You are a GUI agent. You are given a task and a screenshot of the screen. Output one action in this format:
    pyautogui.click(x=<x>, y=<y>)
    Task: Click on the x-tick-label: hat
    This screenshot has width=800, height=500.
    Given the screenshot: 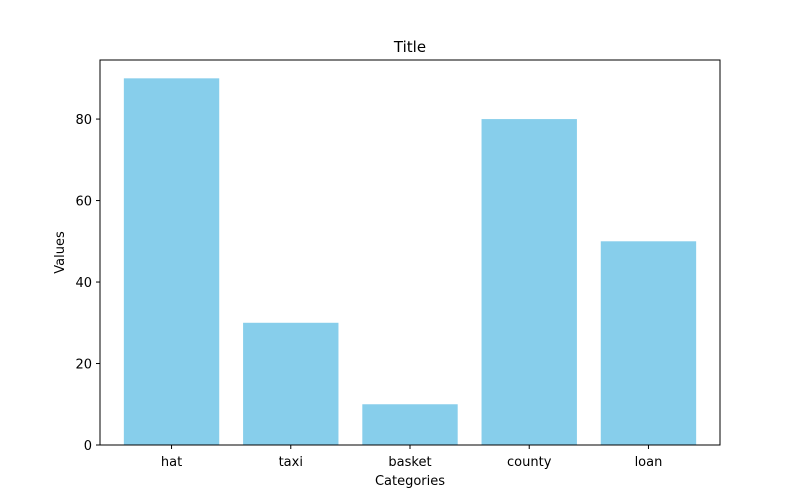 What is the action you would take?
    pyautogui.click(x=171, y=462)
    